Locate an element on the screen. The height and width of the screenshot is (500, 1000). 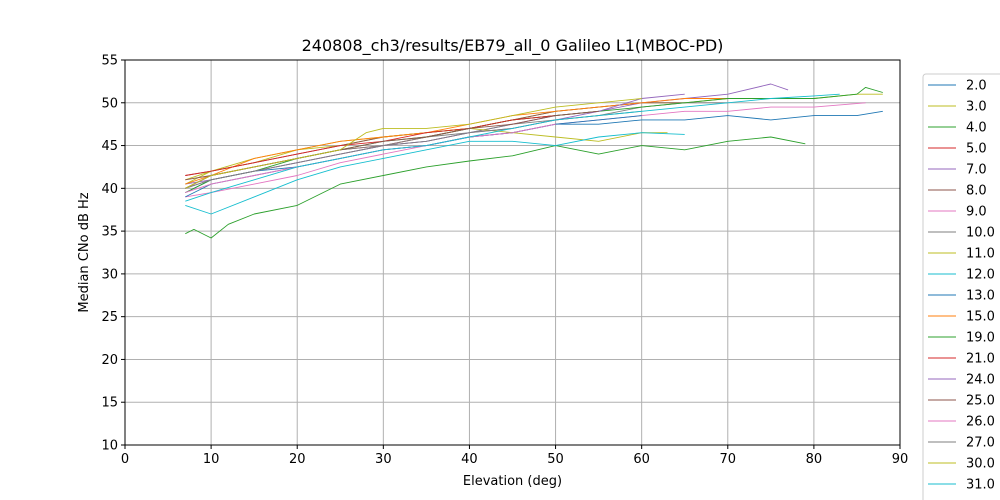
y-tick-label: 55 is located at coordinates (109, 61).